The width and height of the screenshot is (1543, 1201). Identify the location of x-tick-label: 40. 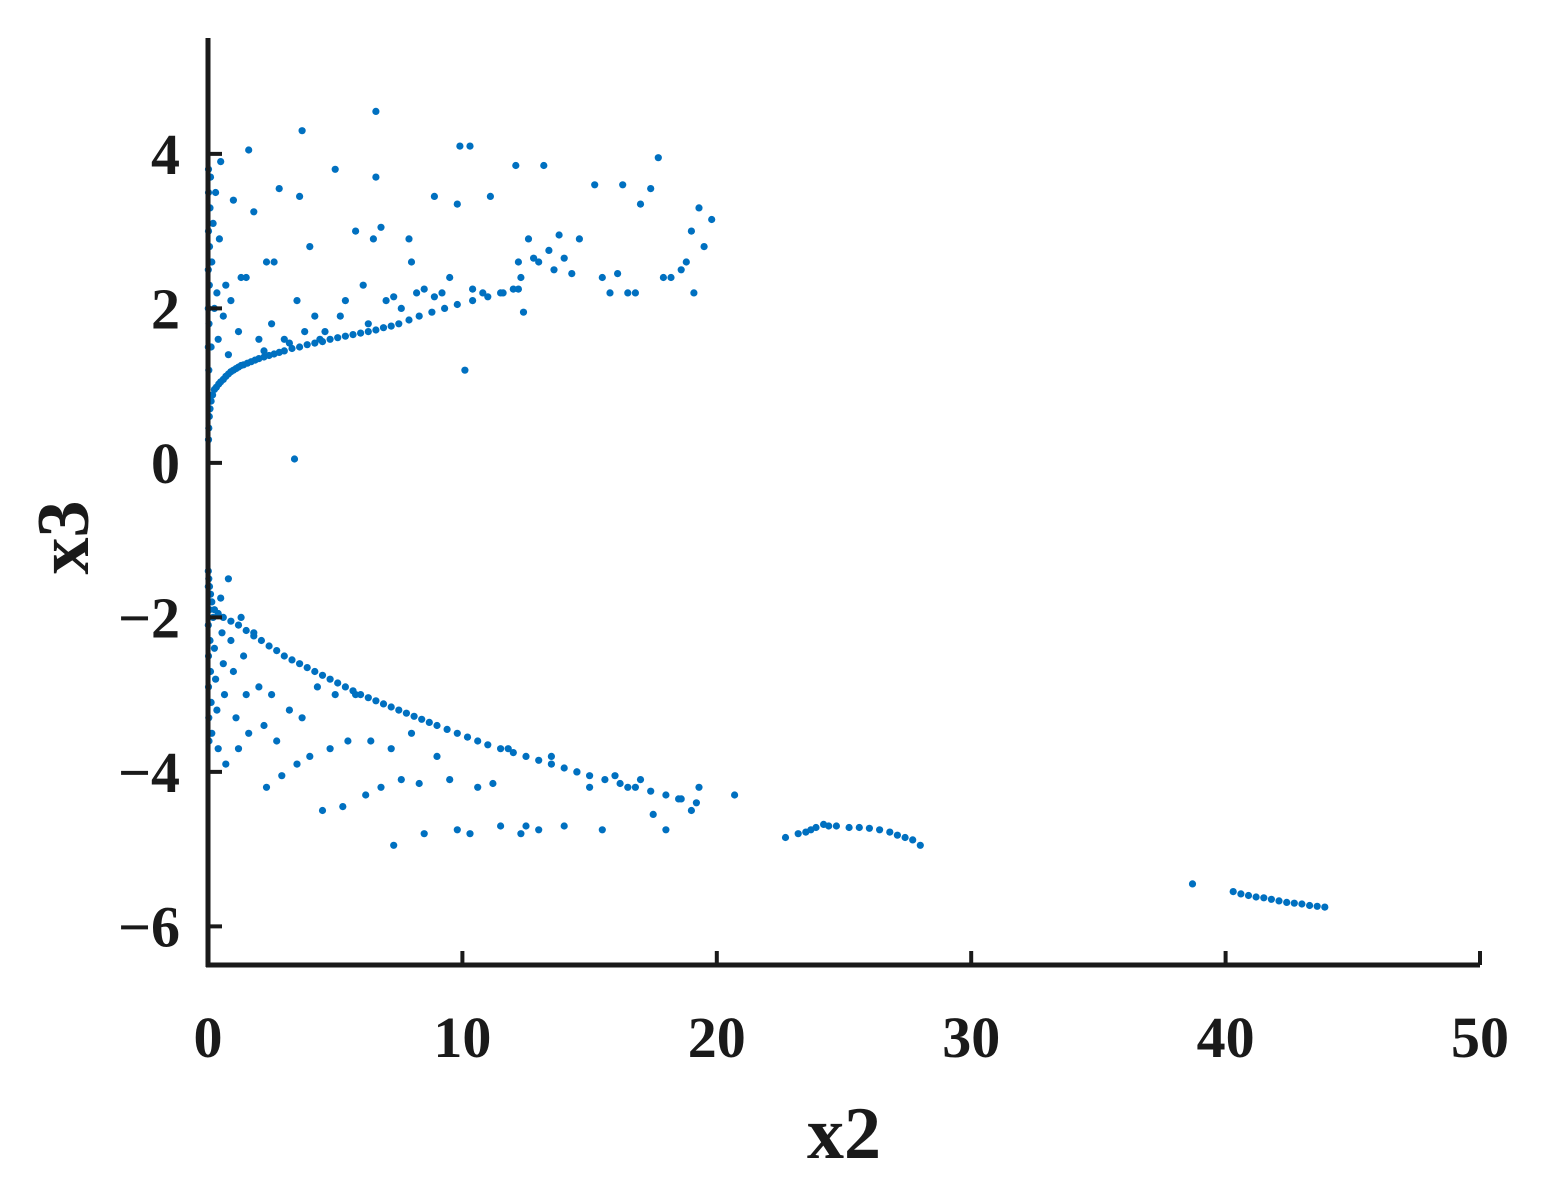
(1226, 1037).